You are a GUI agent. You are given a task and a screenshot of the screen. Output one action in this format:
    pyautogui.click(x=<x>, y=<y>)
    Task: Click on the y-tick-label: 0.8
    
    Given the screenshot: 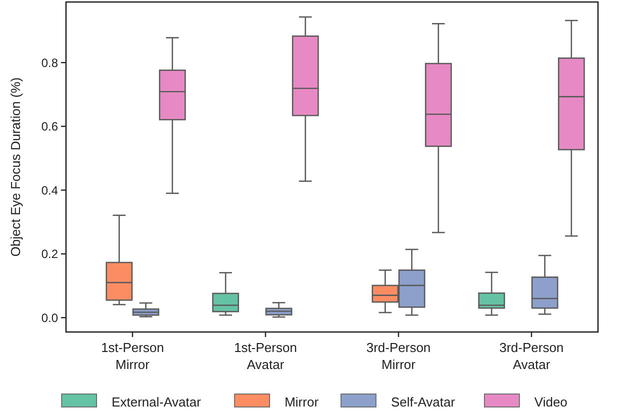 What is the action you would take?
    pyautogui.click(x=49, y=63)
    